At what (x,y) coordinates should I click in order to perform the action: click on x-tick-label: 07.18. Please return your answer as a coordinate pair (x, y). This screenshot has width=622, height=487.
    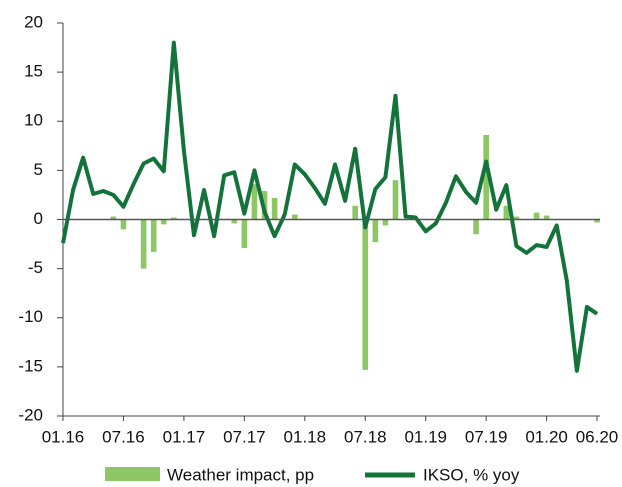
    Looking at the image, I should click on (365, 436).